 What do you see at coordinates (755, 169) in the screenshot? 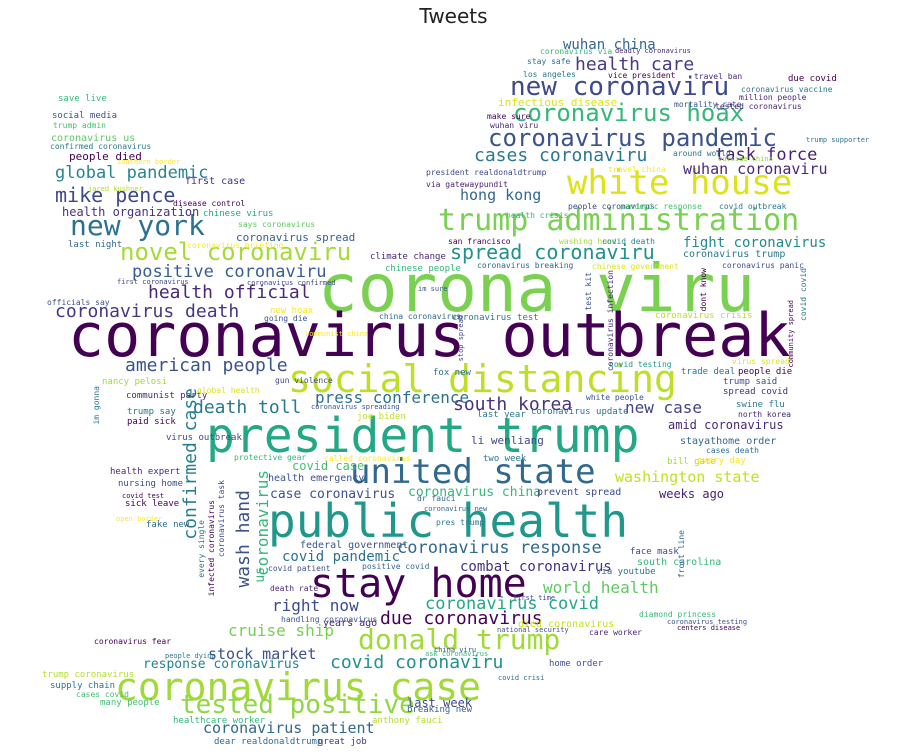
I see `cloud-word: wuhan coronaviru` at bounding box center [755, 169].